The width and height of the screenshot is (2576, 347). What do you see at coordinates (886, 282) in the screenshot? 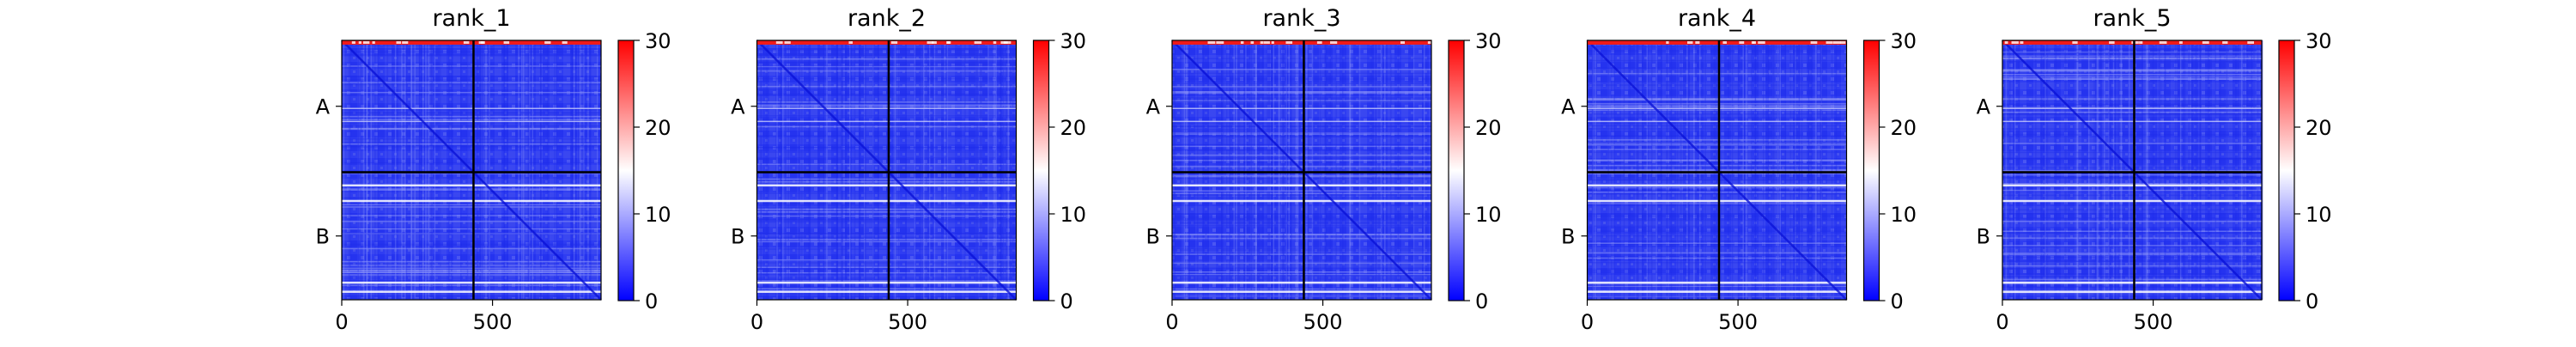
I see `row-stripe-white` at bounding box center [886, 282].